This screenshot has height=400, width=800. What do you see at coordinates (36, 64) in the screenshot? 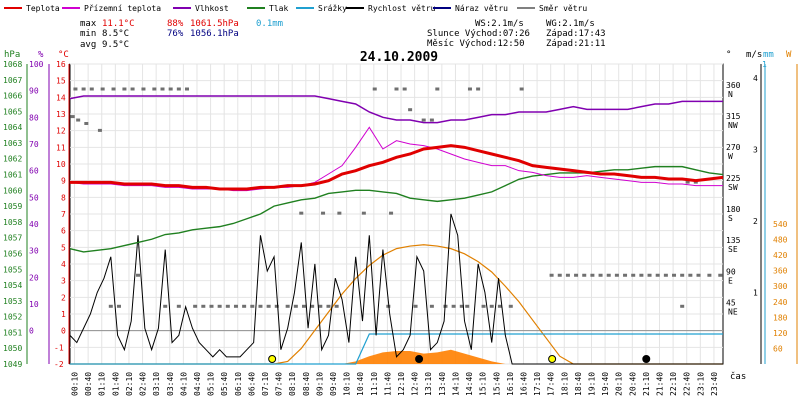
I see `humidity-tick-label: 100` at bounding box center [36, 64].